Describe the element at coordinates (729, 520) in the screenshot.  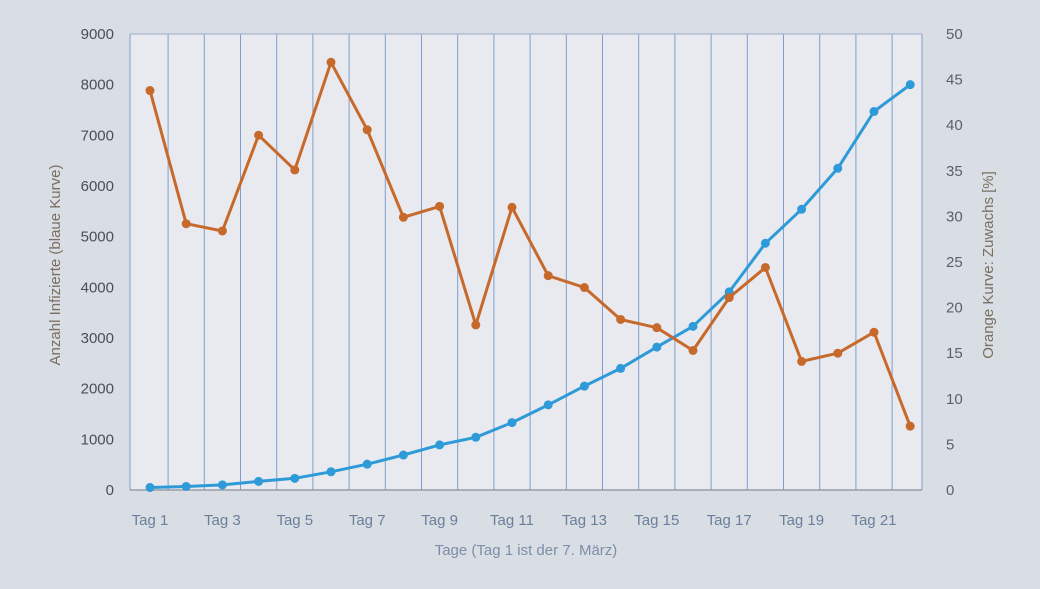
I see `x-tick-label: Tag 17` at that location.